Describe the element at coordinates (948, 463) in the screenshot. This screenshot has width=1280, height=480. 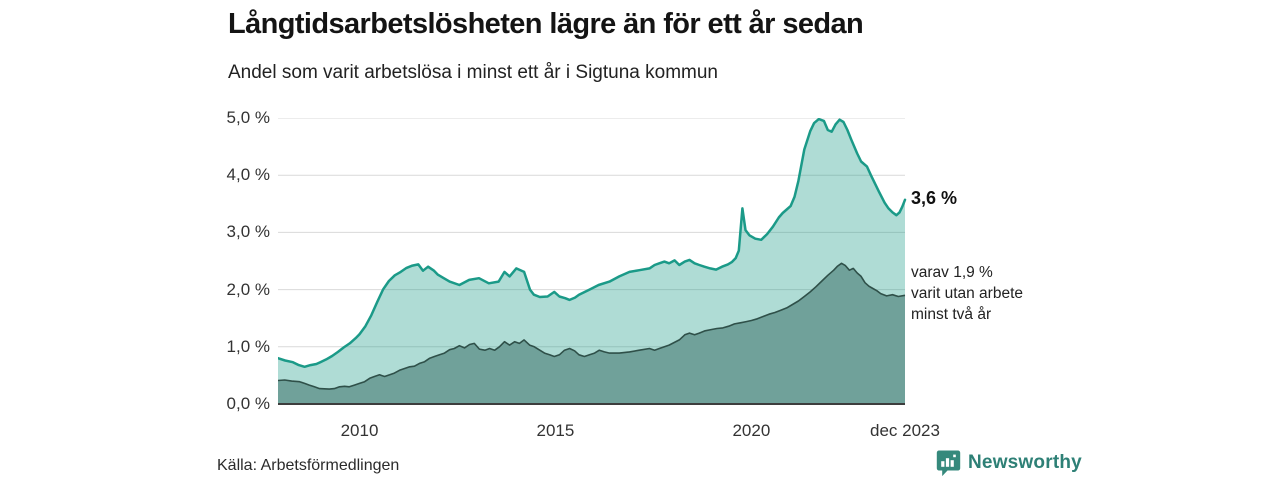
I see `bar-chart-bubble-icon` at that location.